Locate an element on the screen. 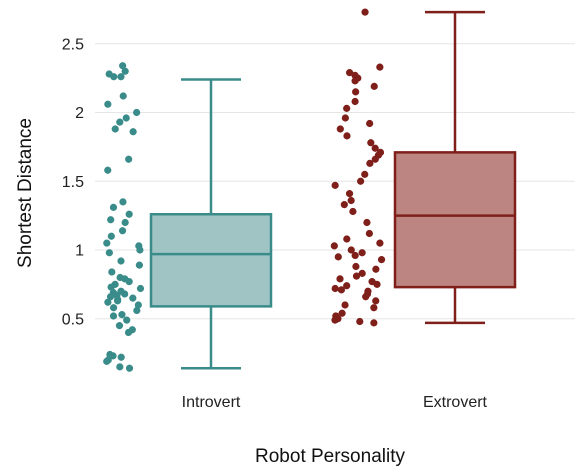 Image resolution: width=579 pixels, height=466 pixels. y-axis-ticks: 0.5 1 1.5 2 2.5 is located at coordinates (73, 182).